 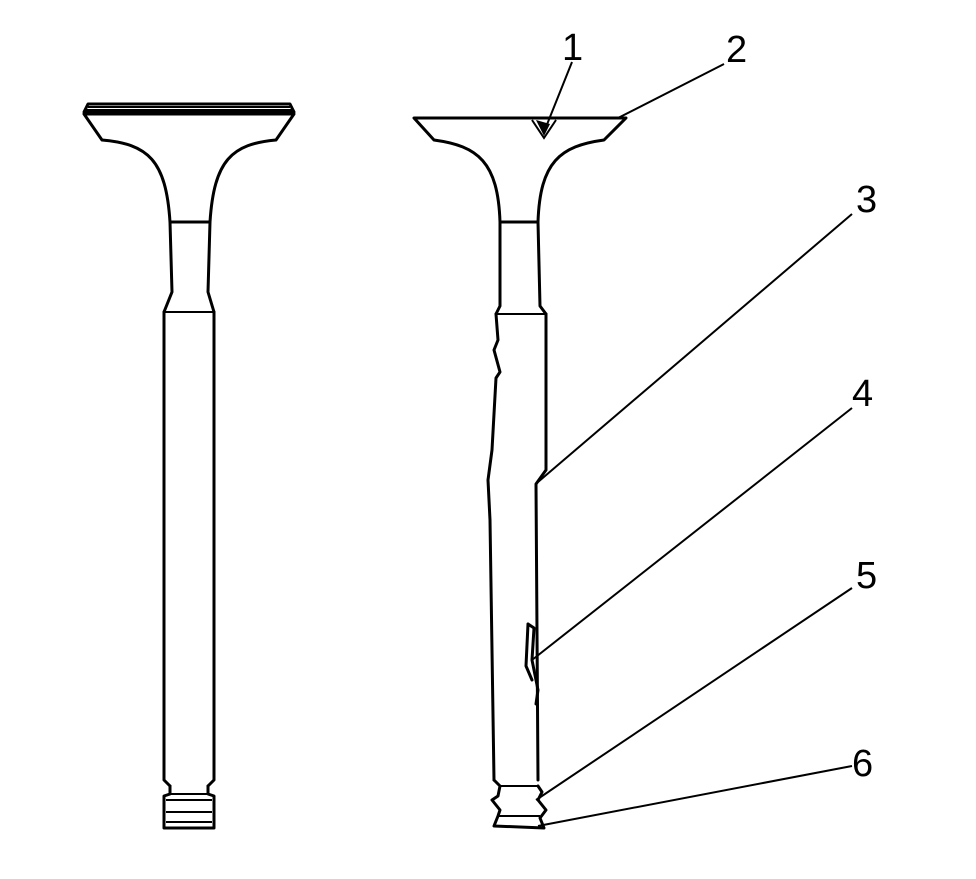 What do you see at coordinates (866, 576) in the screenshot?
I see `callout-5: 5` at bounding box center [866, 576].